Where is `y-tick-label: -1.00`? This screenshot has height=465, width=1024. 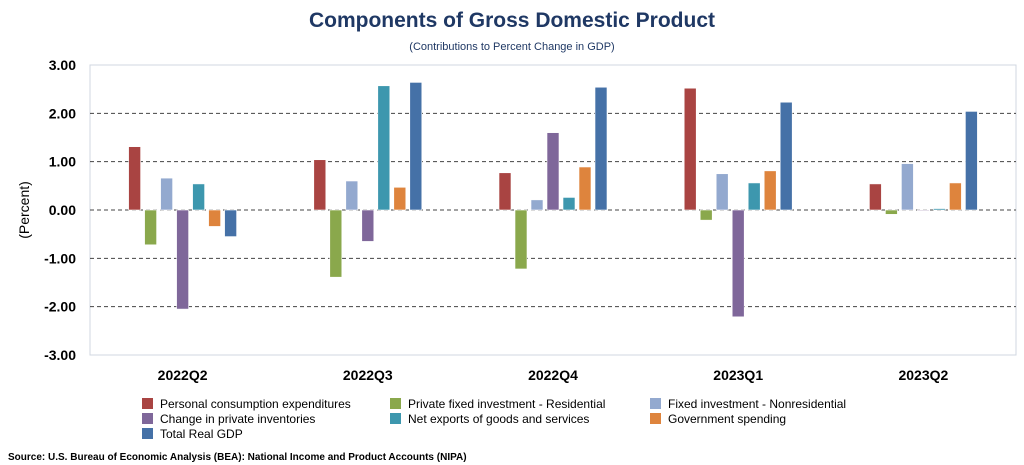
y-tick-label: -1.00 is located at coordinates (60, 258).